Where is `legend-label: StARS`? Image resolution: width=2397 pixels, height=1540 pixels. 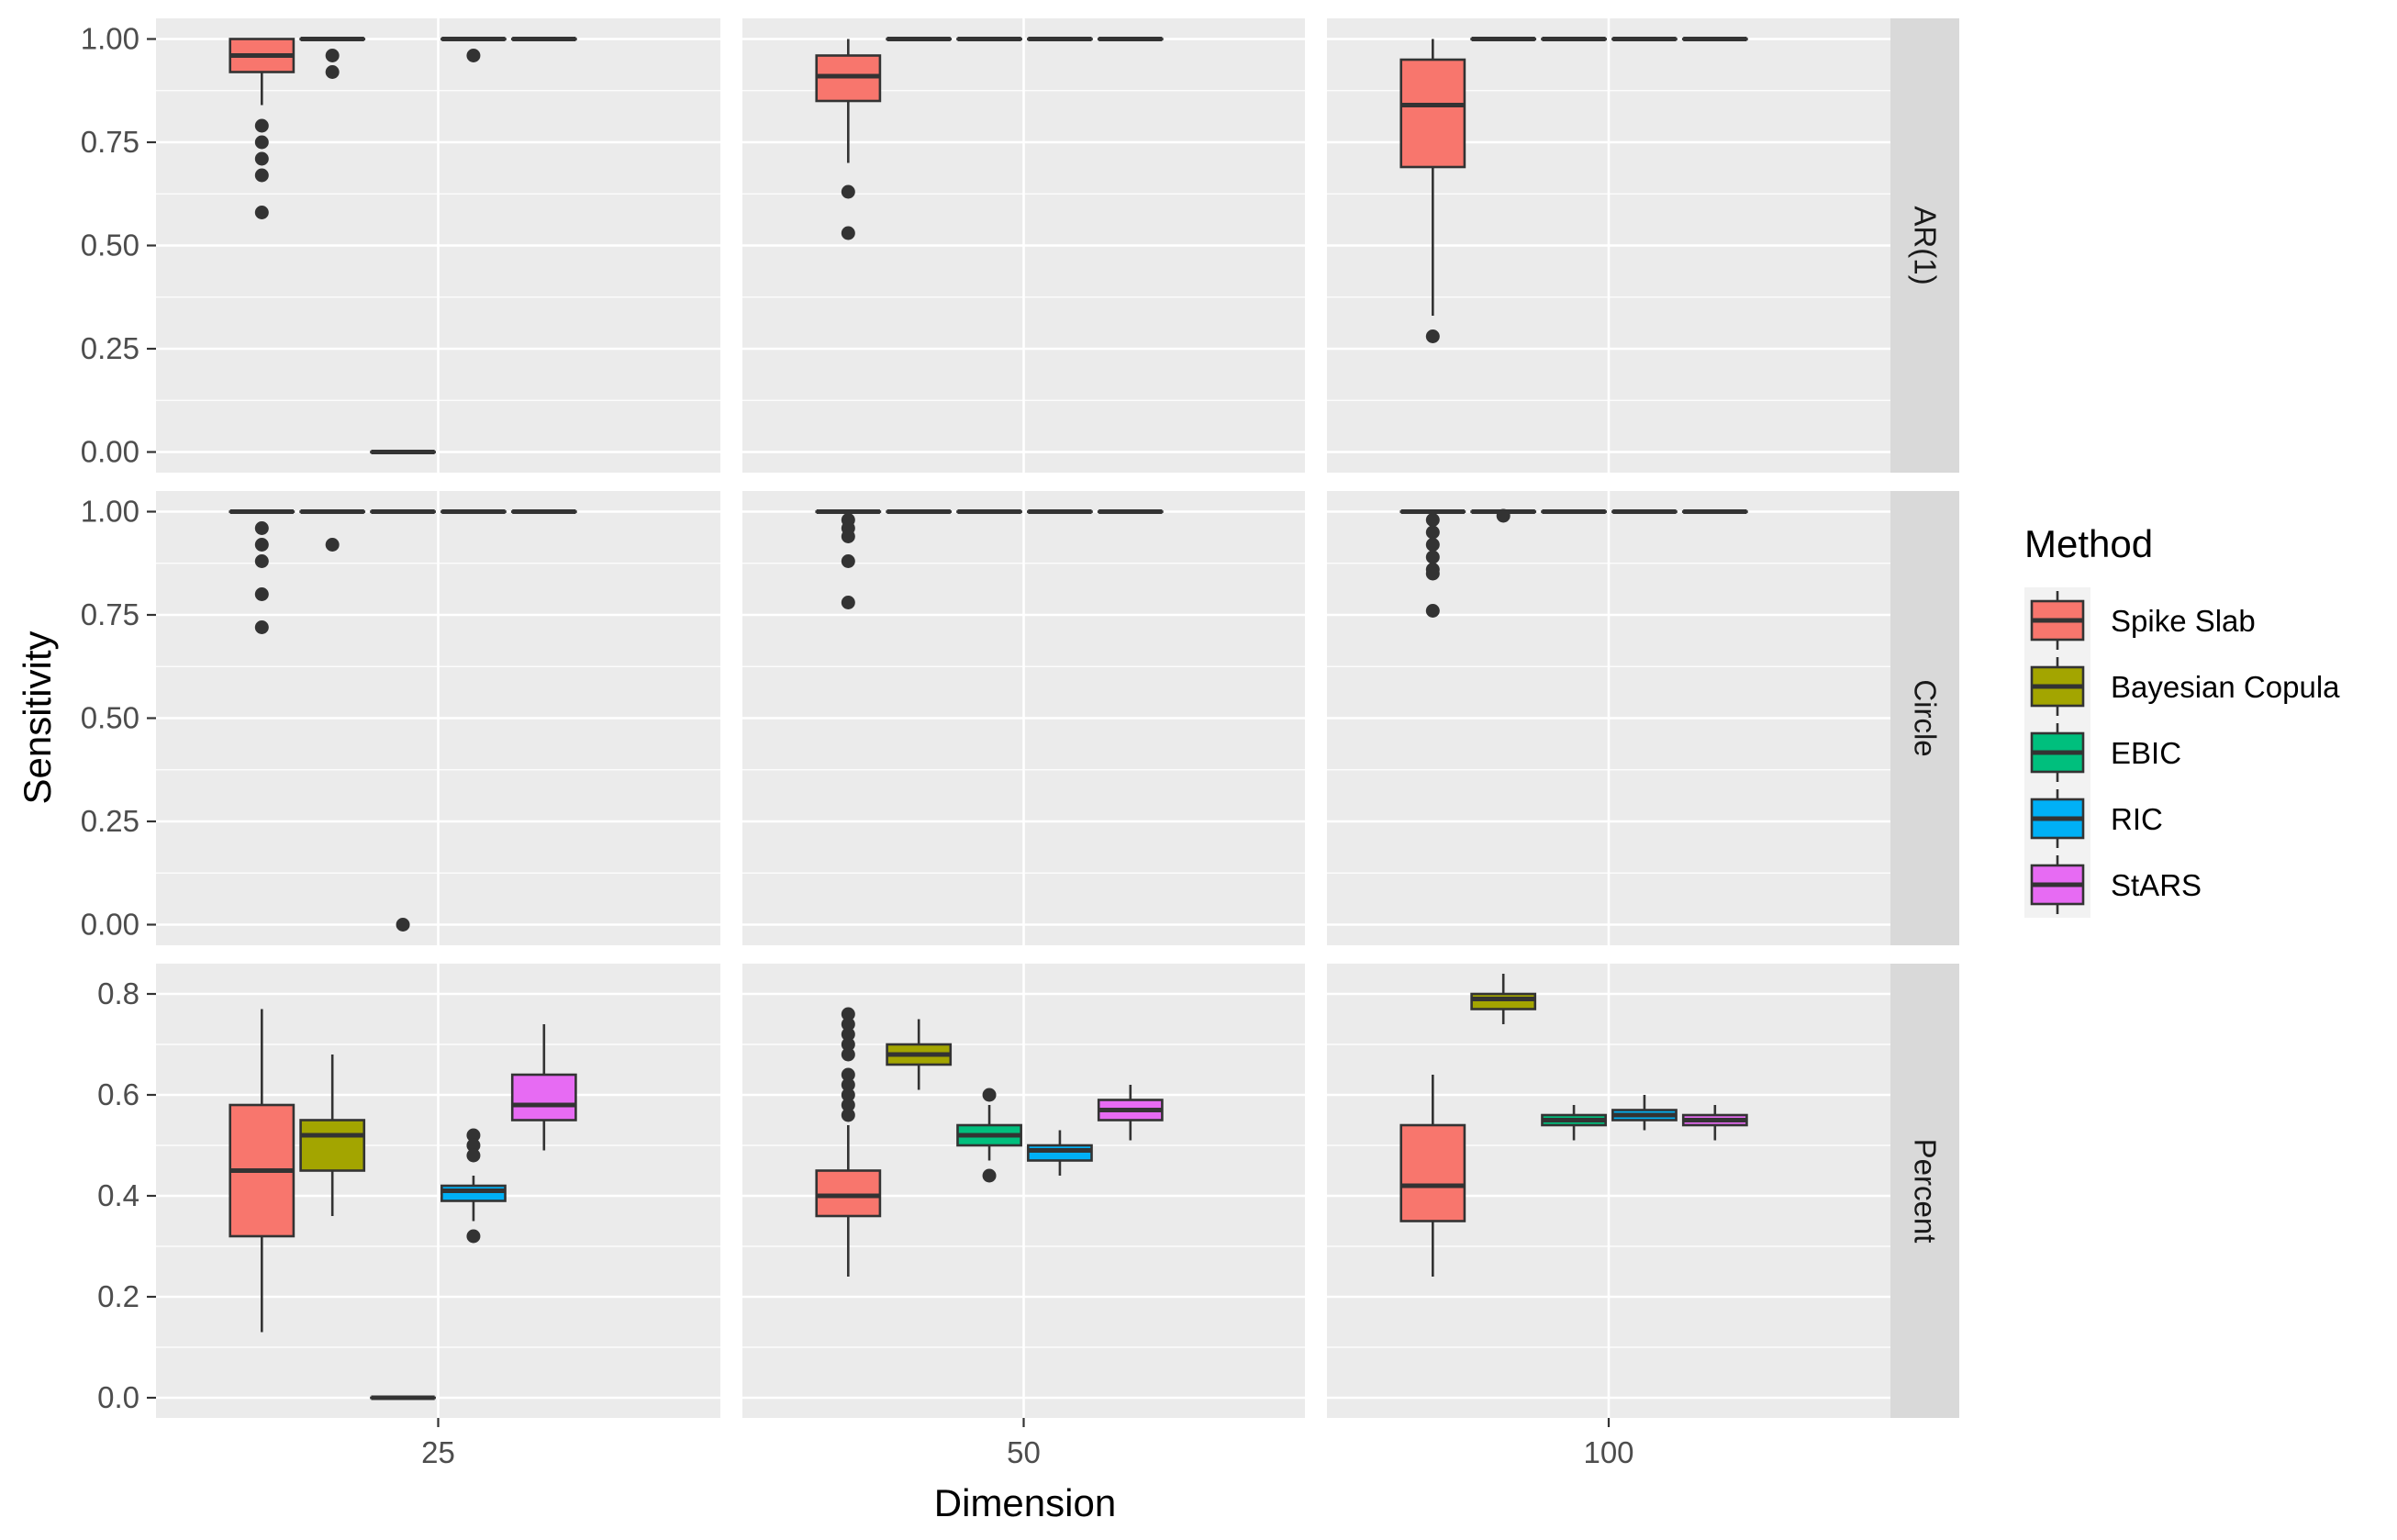 legend-label: StARS is located at coordinates (2156, 885).